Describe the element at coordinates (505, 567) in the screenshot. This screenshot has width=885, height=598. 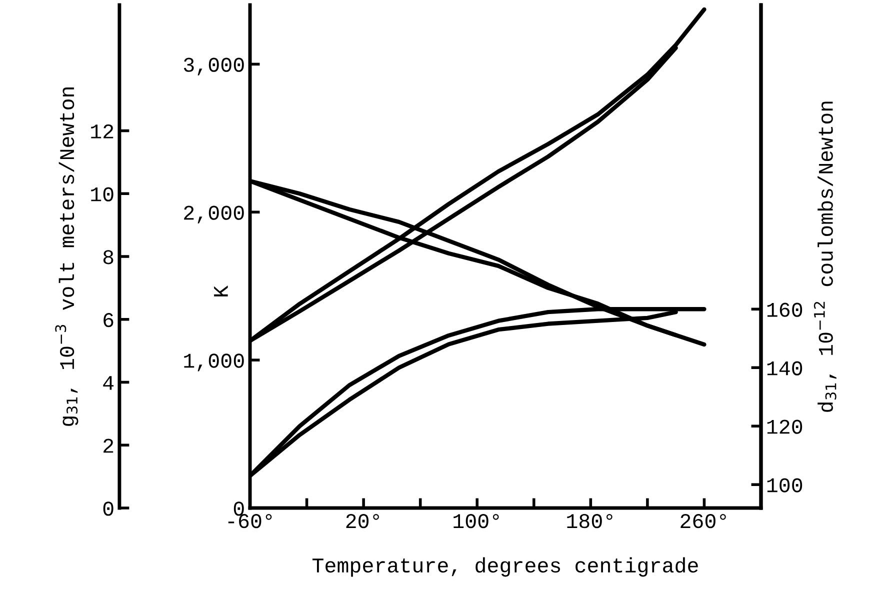
I see `x-axis-title: Temperature, degrees centigrade` at that location.